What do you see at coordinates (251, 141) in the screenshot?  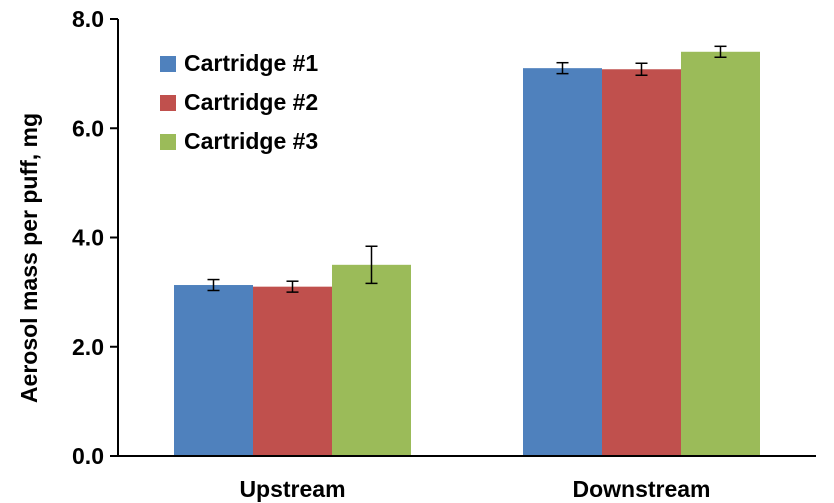 I see `legend-label: Cartridge #3` at bounding box center [251, 141].